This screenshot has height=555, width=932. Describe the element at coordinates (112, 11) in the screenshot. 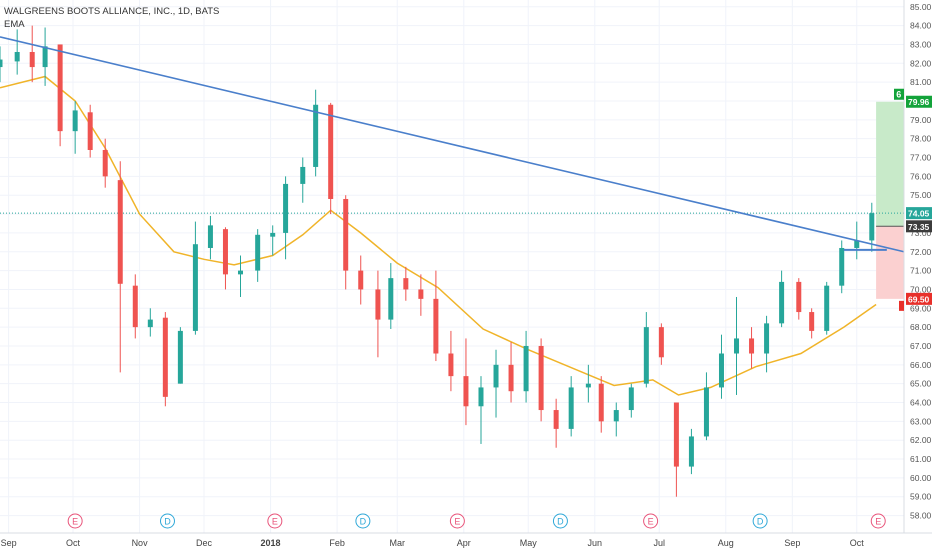

I see `symbol-title: WALGREENS BOOTS ALLIANCE, INC., 1D, BATS` at that location.